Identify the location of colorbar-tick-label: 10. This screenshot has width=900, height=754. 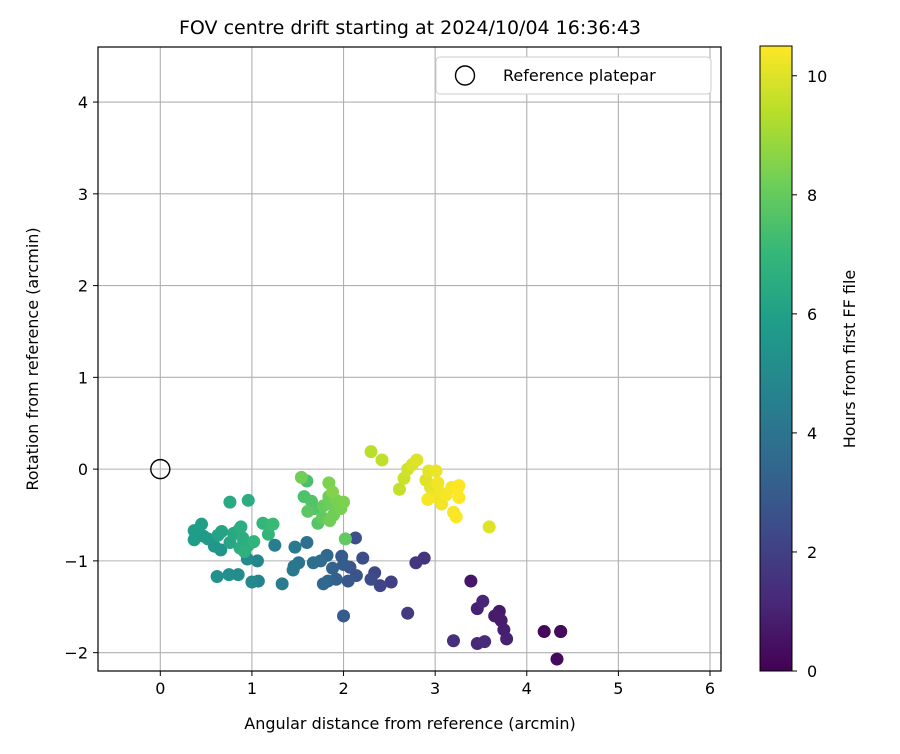
(817, 76).